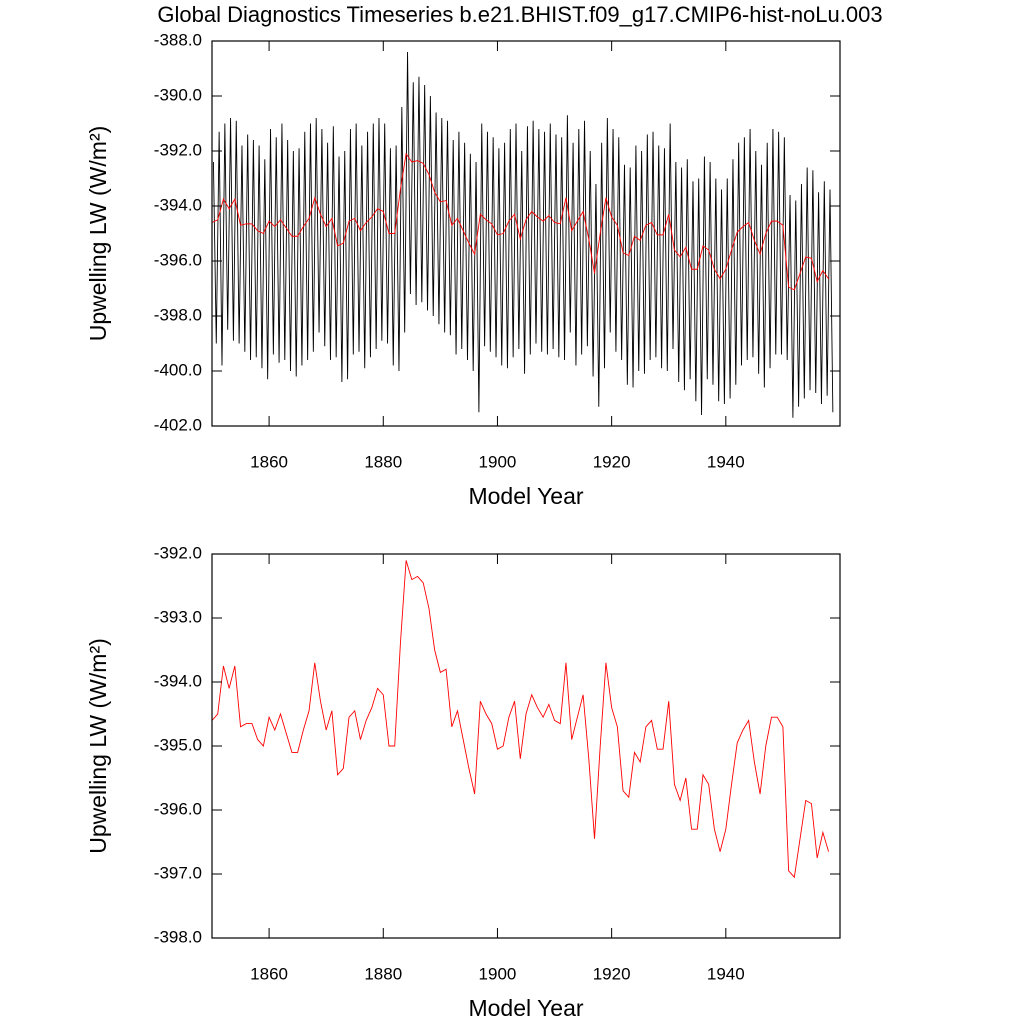 This screenshot has height=1024, width=1024. Describe the element at coordinates (178, 744) in the screenshot. I see `y-tick-label: -395.0` at that location.